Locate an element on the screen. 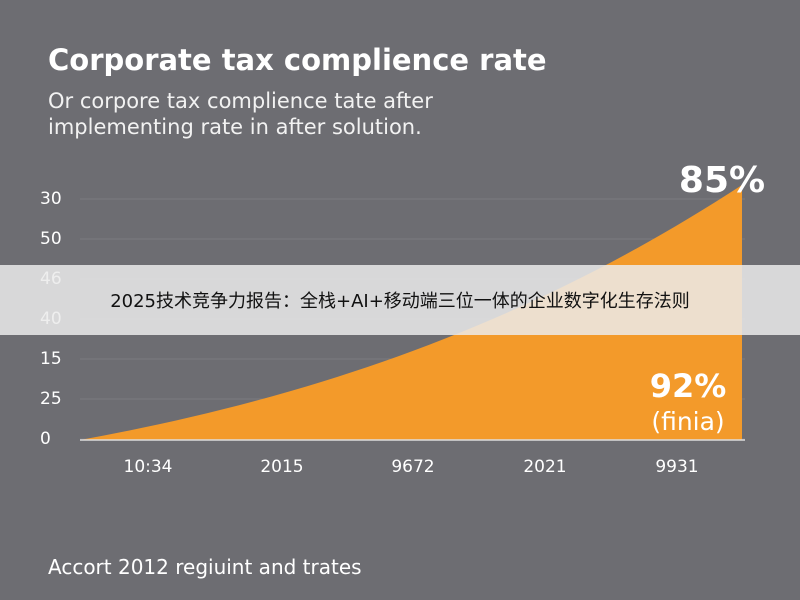  y-label: 50 is located at coordinates (51, 239).